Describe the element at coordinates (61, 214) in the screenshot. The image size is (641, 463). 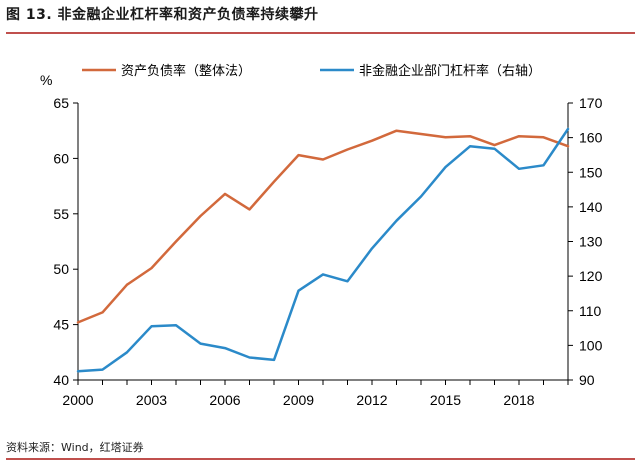
I see `left-tick-label: 55` at that location.